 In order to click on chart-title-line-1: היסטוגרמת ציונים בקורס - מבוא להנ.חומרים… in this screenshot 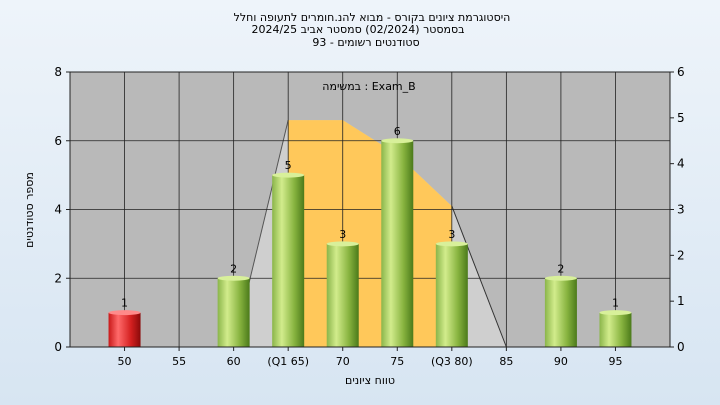, I will do `click(372, 17)`.